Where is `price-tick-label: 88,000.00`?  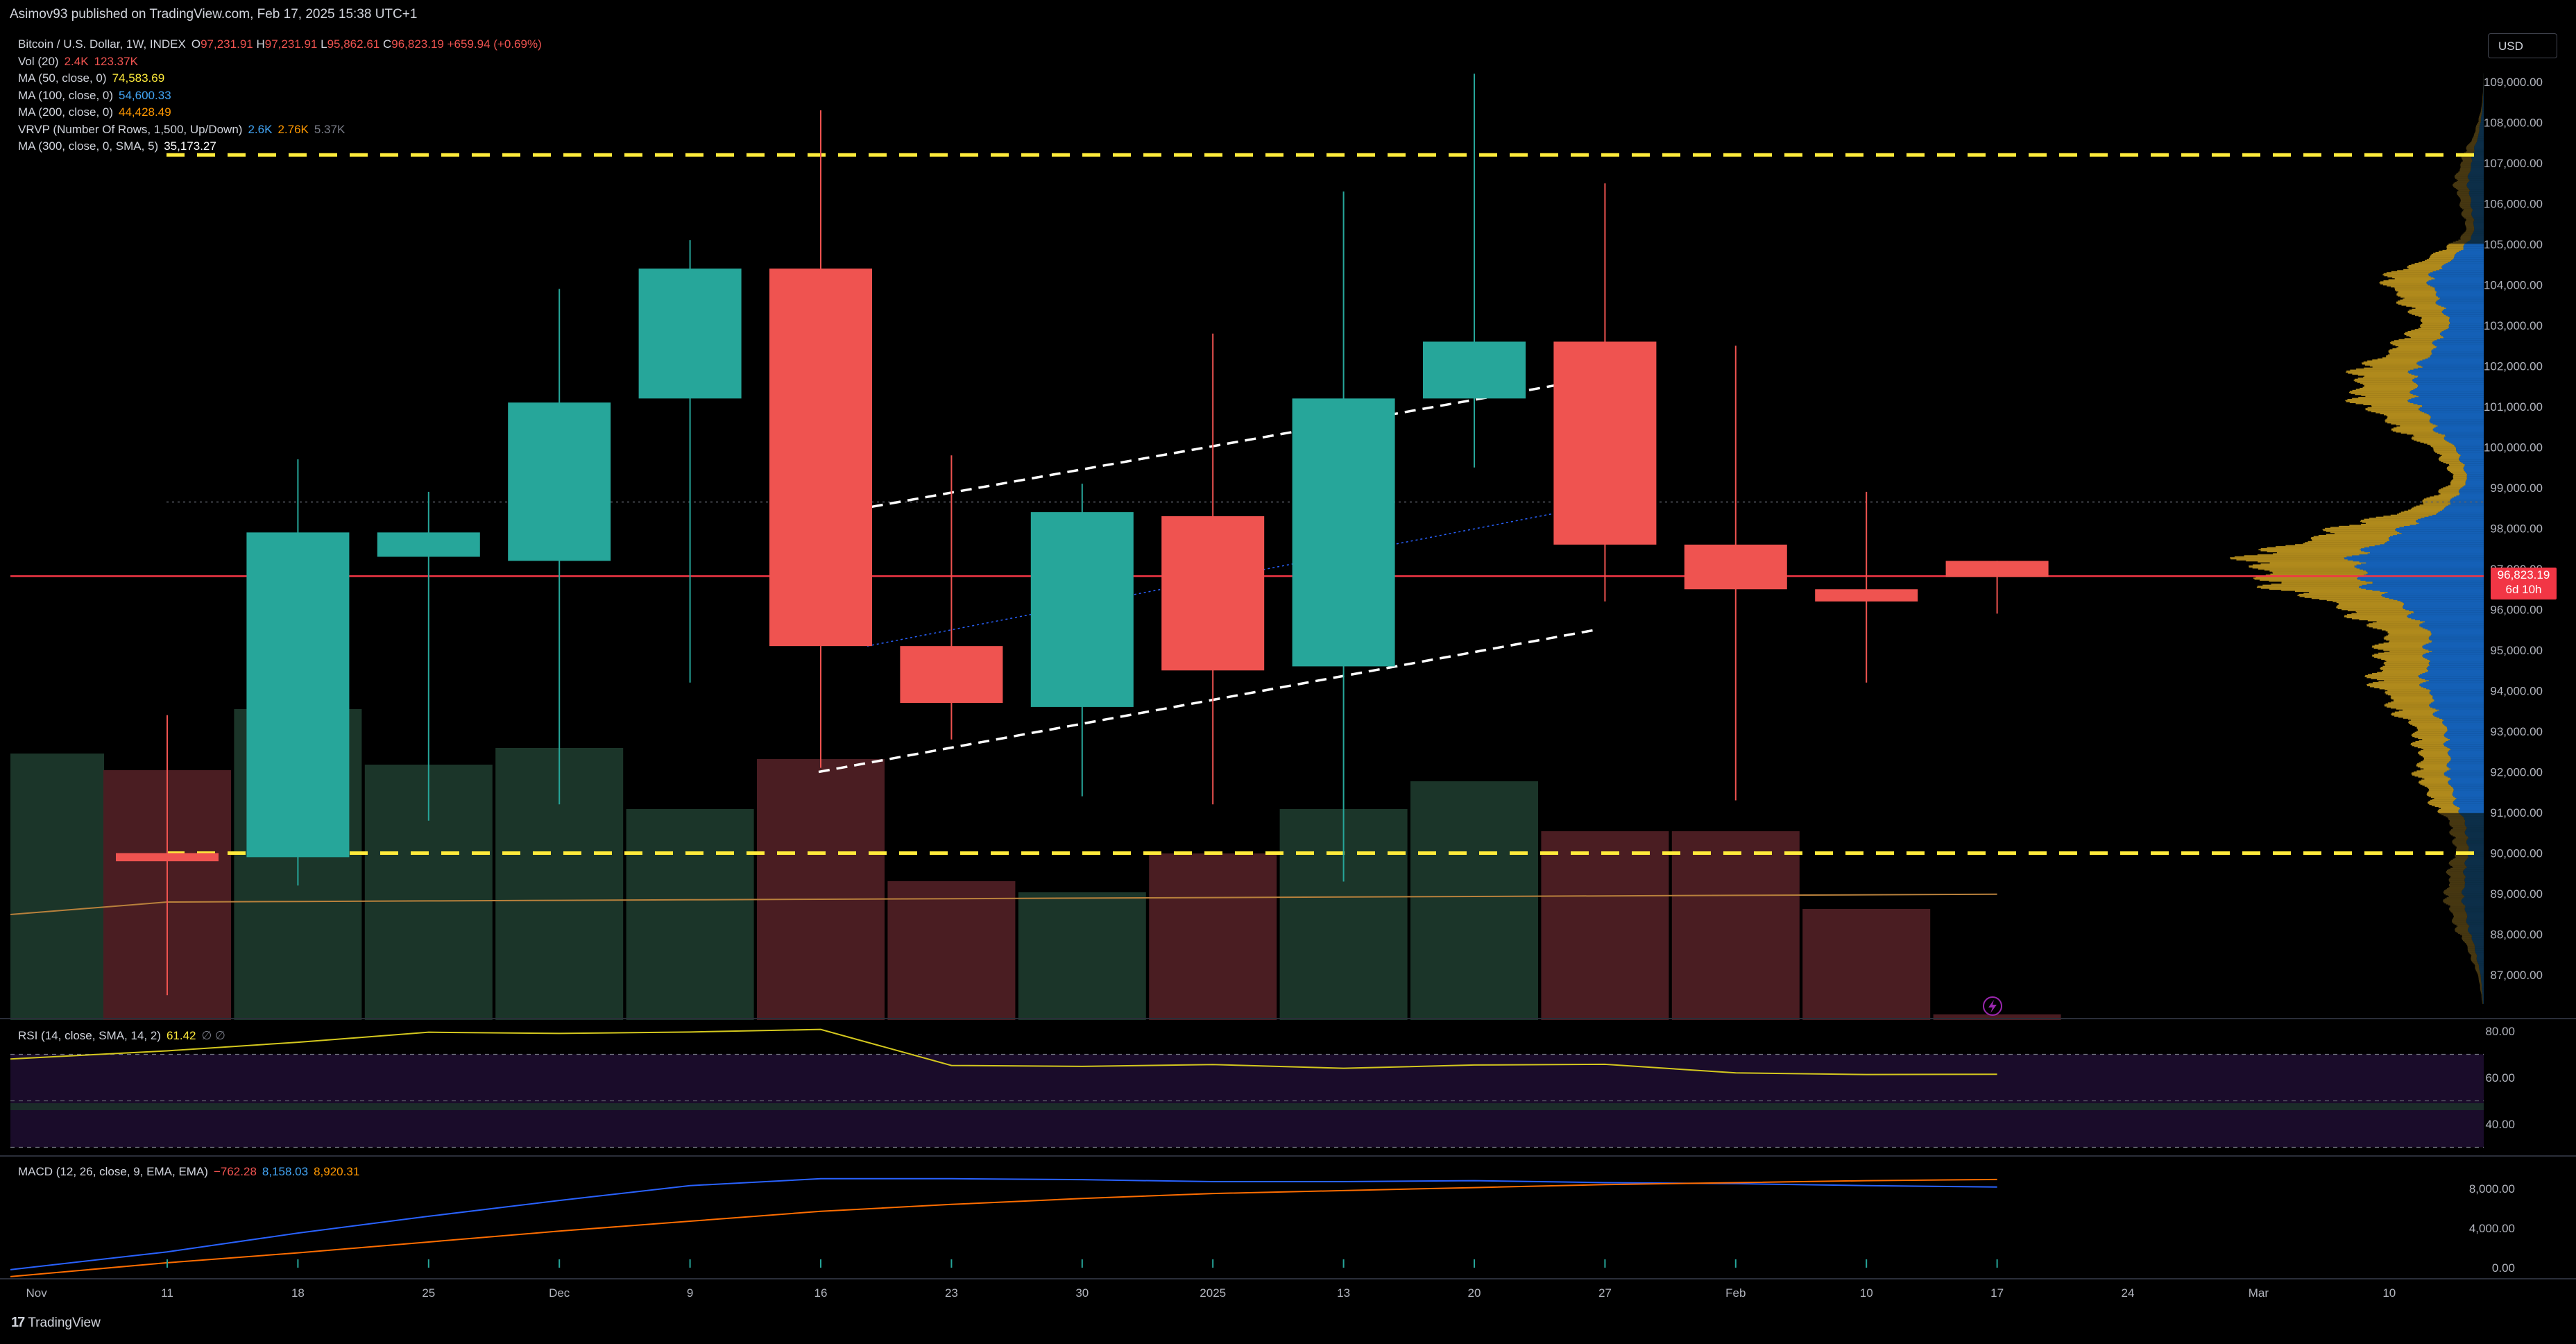
price-tick-label: 88,000.00 is located at coordinates (2516, 935).